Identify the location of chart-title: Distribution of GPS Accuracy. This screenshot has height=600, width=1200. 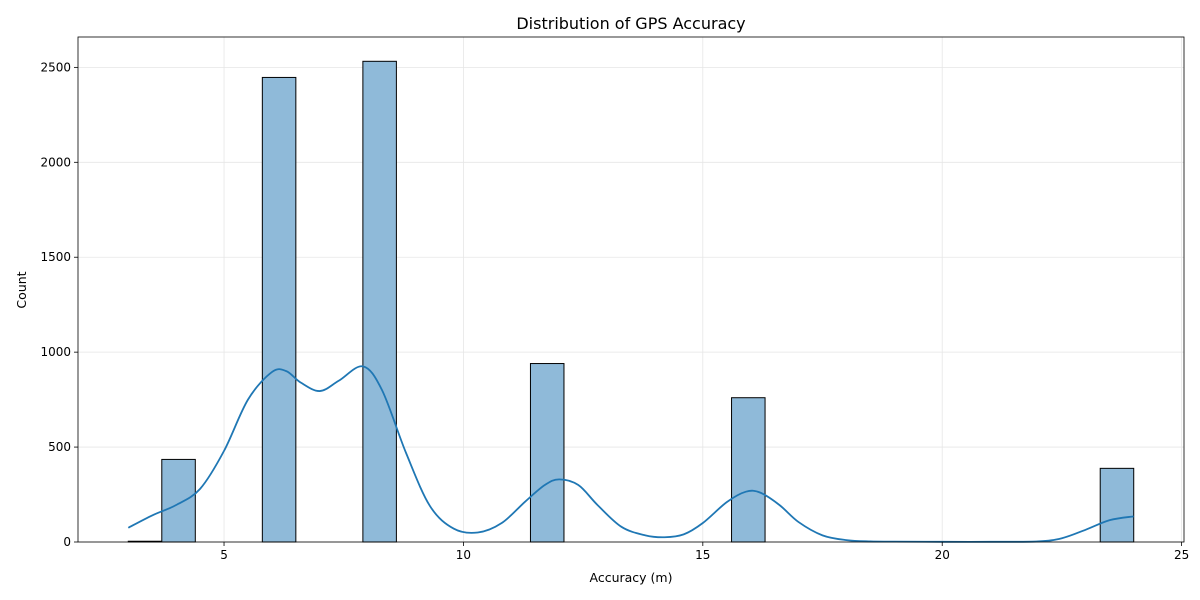
(630, 23).